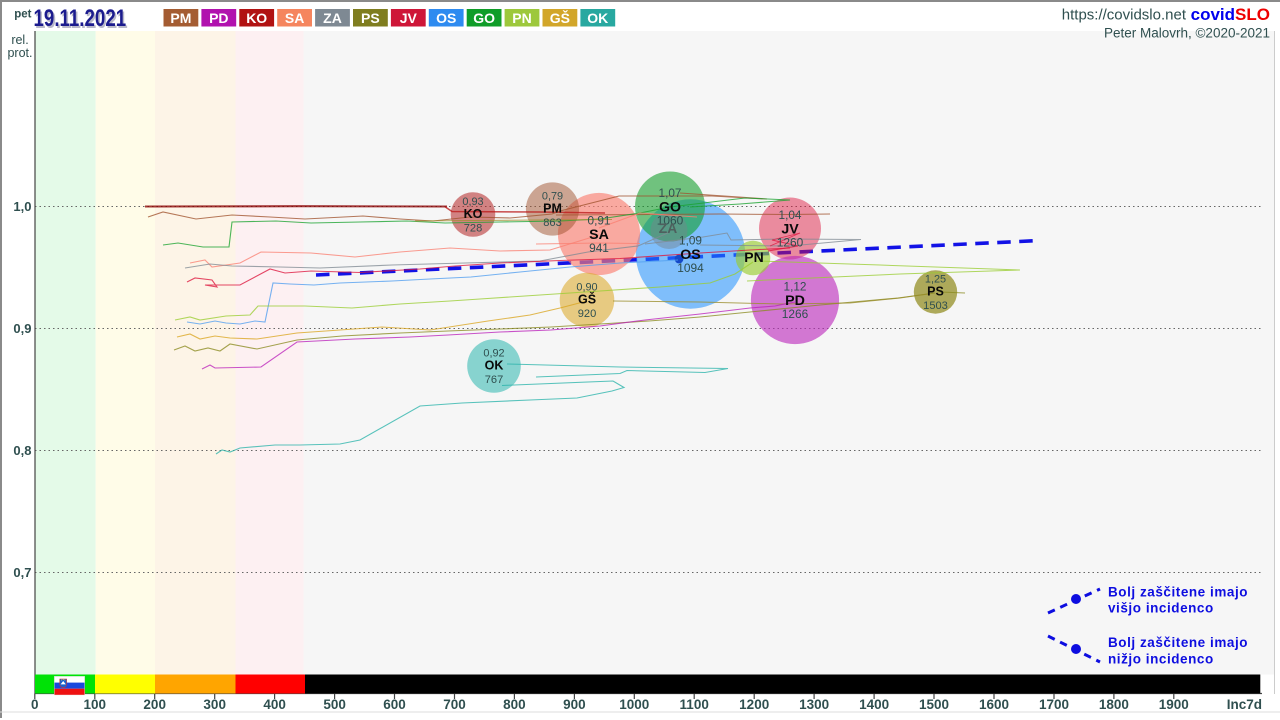 Image resolution: width=1280 pixels, height=720 pixels. What do you see at coordinates (334, 704) in the screenshot?
I see `svg-text: 500` at bounding box center [334, 704].